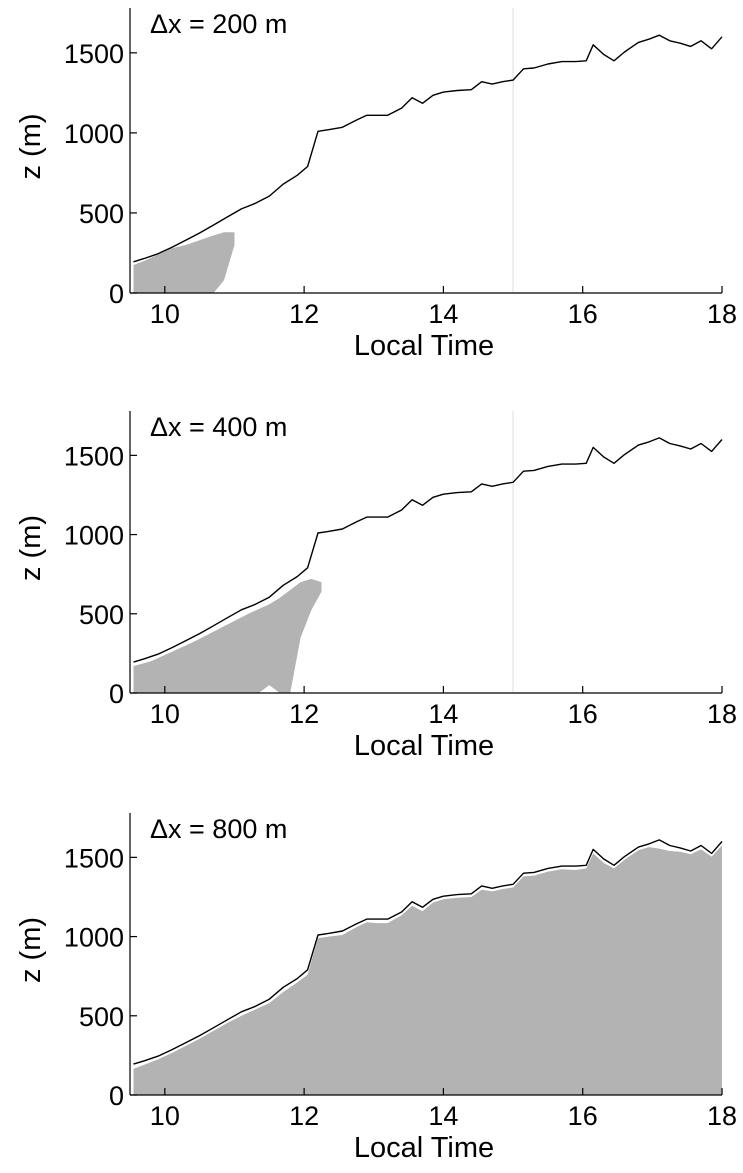 This screenshot has height=1173, width=743. Describe the element at coordinates (218, 427) in the screenshot. I see `panel-annotation: Δx = 400 m` at that location.